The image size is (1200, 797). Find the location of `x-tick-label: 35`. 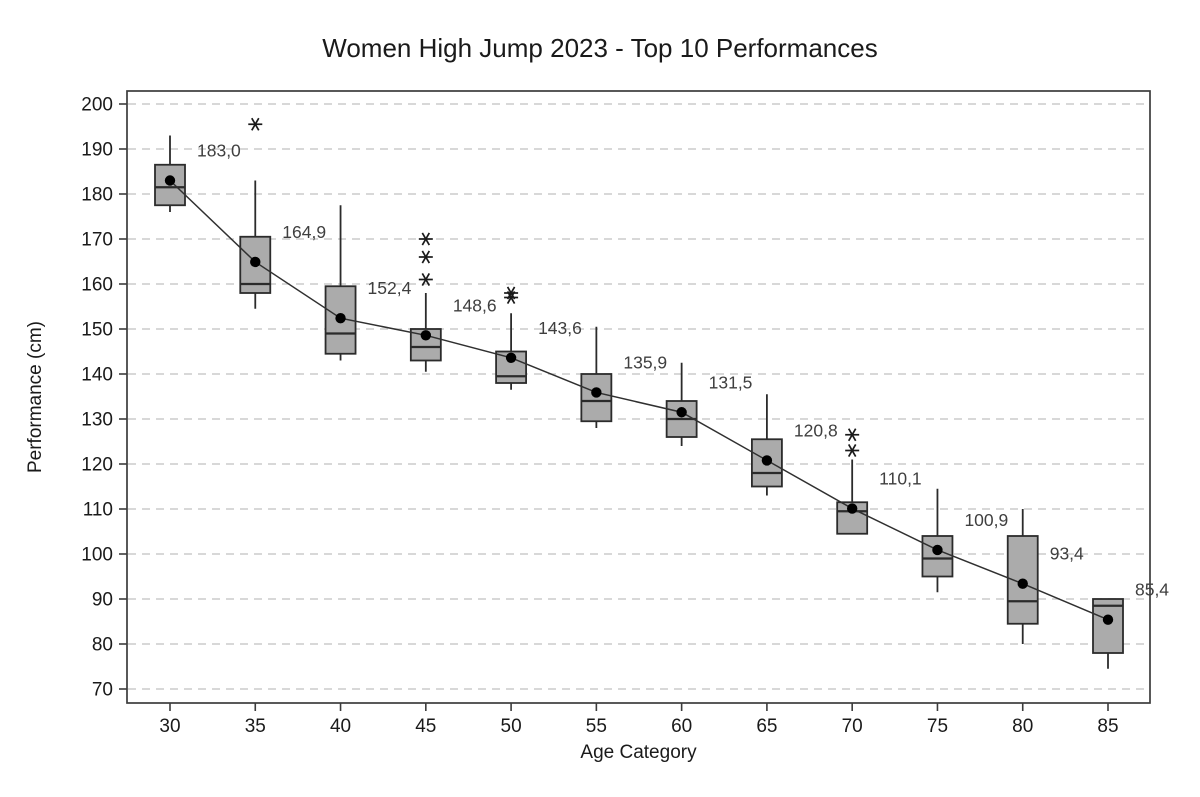

x-tick-label: 35 is located at coordinates (255, 726).